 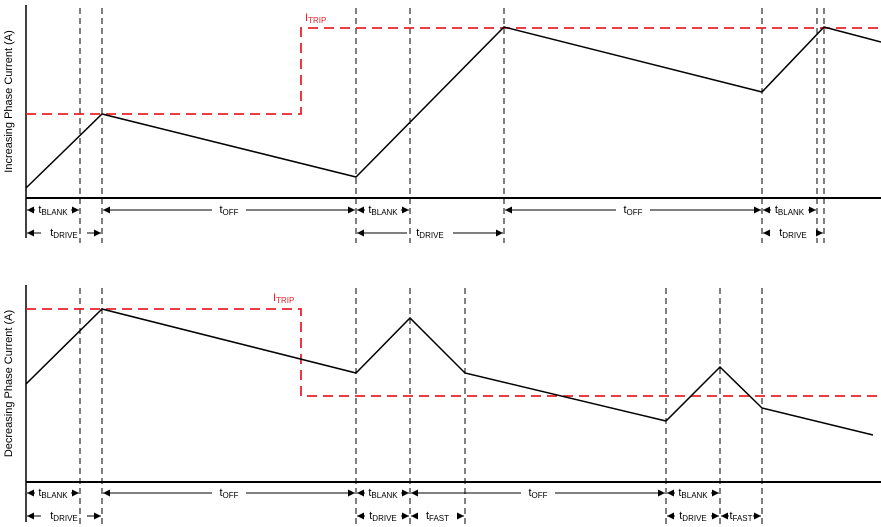 What do you see at coordinates (9, 383) in the screenshot?
I see `y-axis-label: Decreasing Phase Current (A)` at bounding box center [9, 383].